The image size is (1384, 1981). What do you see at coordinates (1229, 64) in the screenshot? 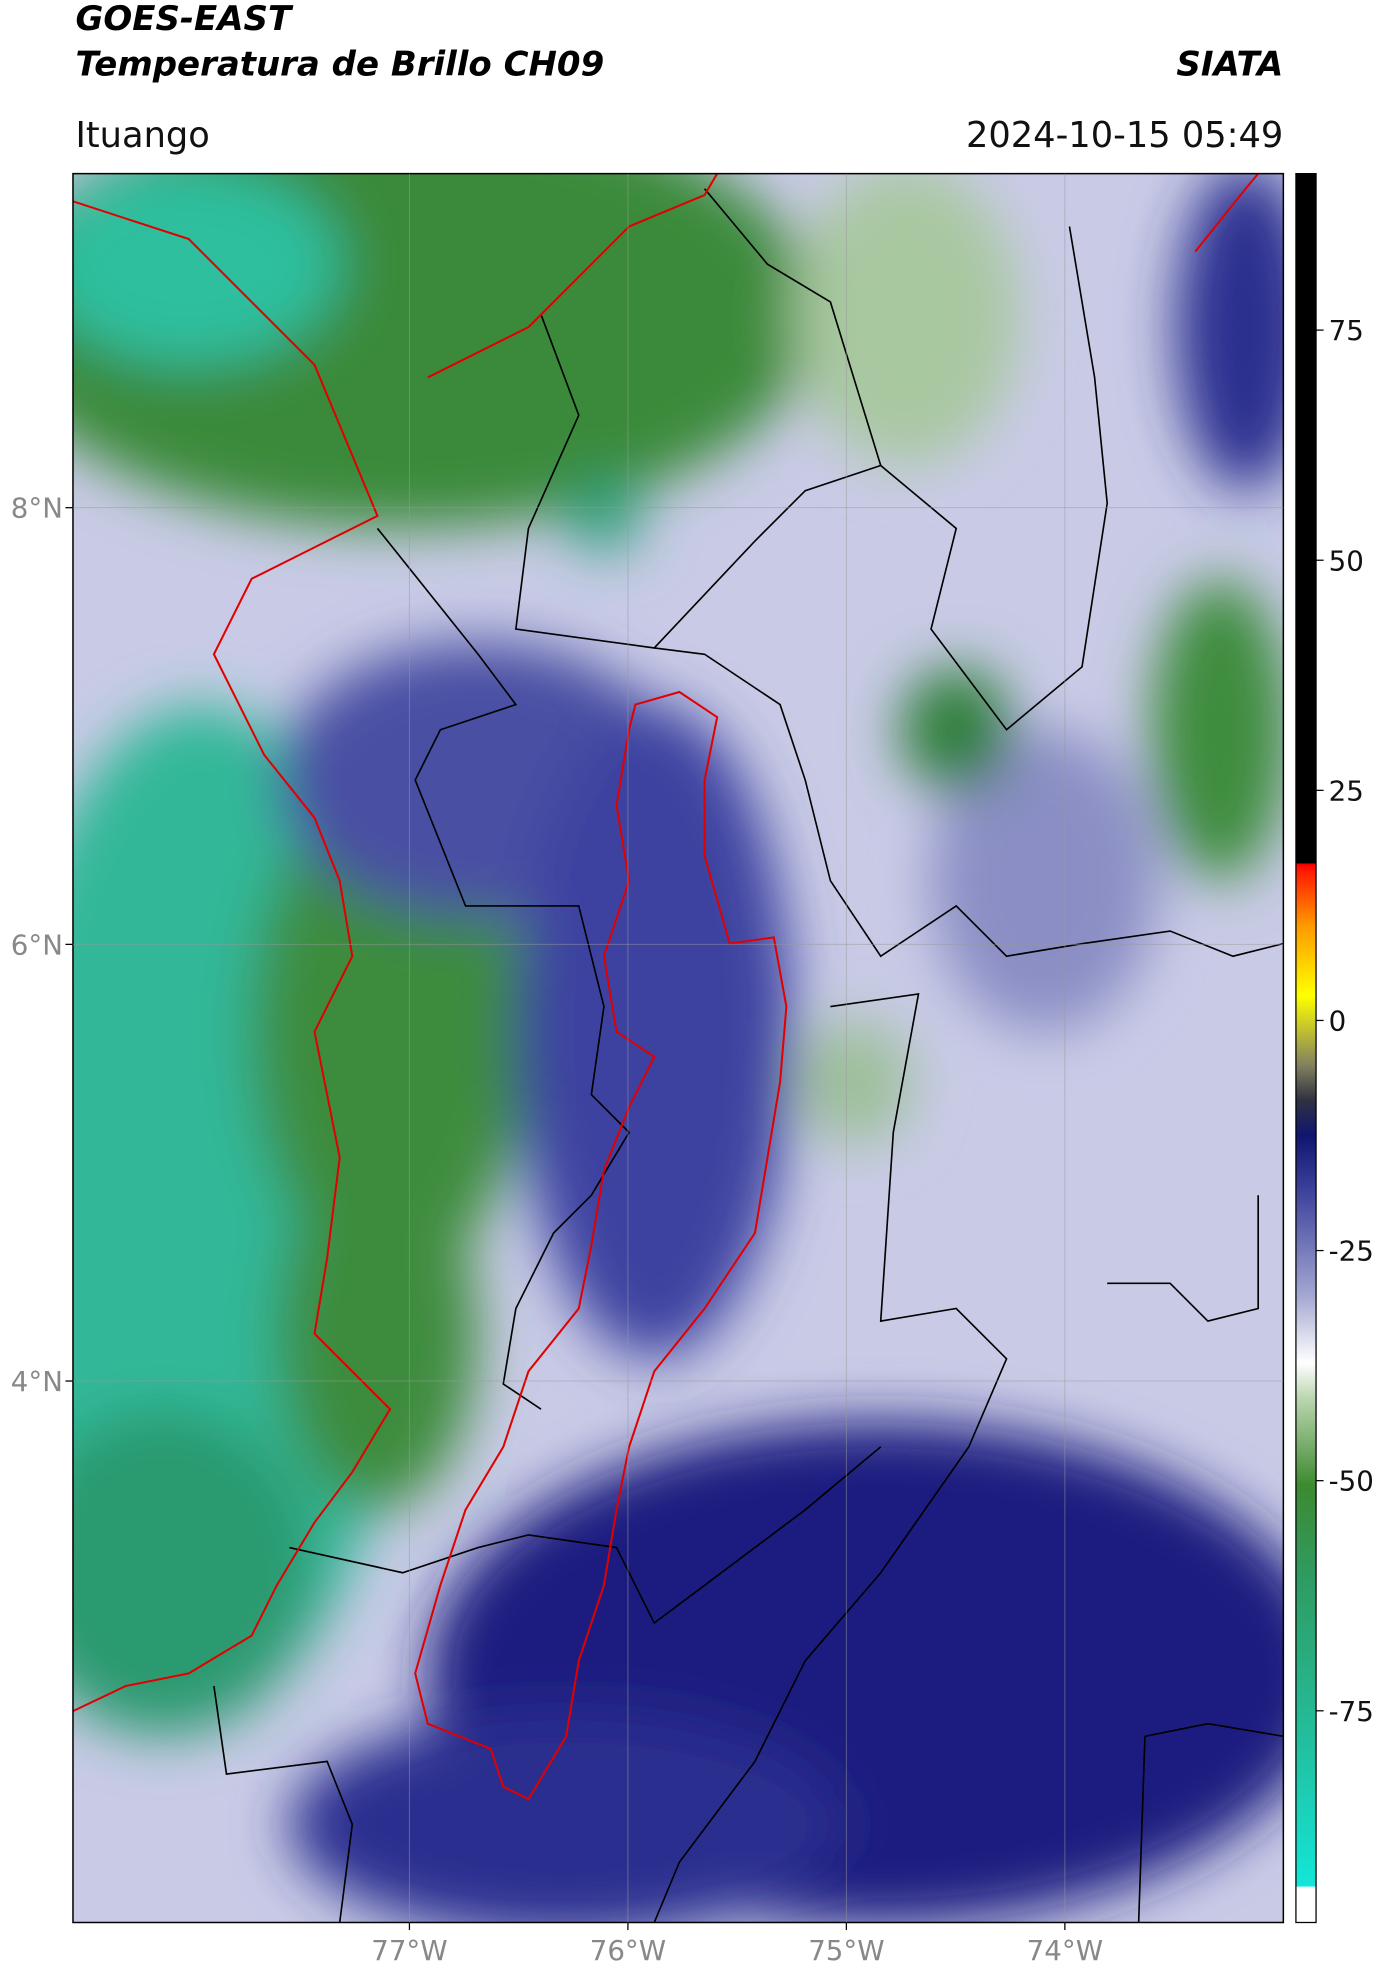
I see `institution: SIATA` at bounding box center [1229, 64].